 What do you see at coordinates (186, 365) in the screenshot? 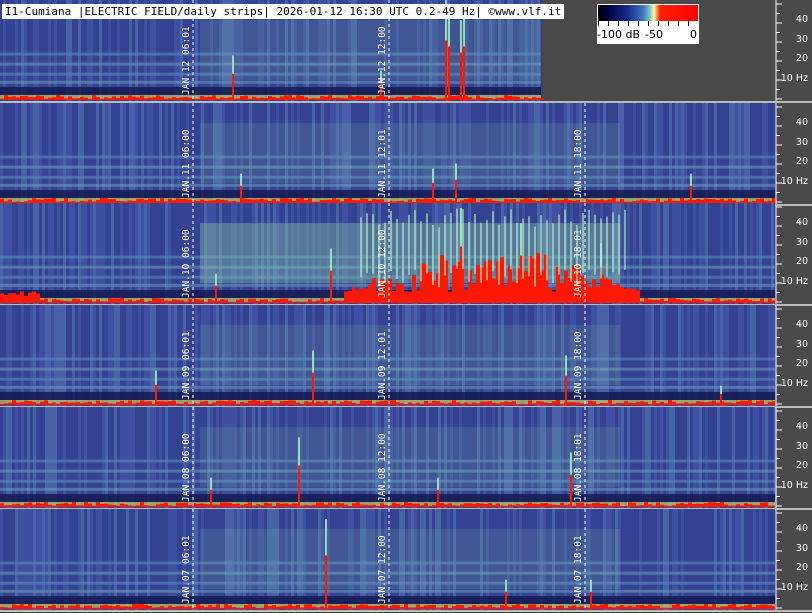
I see `timestamp-label: JAN.09 06:01` at bounding box center [186, 365].